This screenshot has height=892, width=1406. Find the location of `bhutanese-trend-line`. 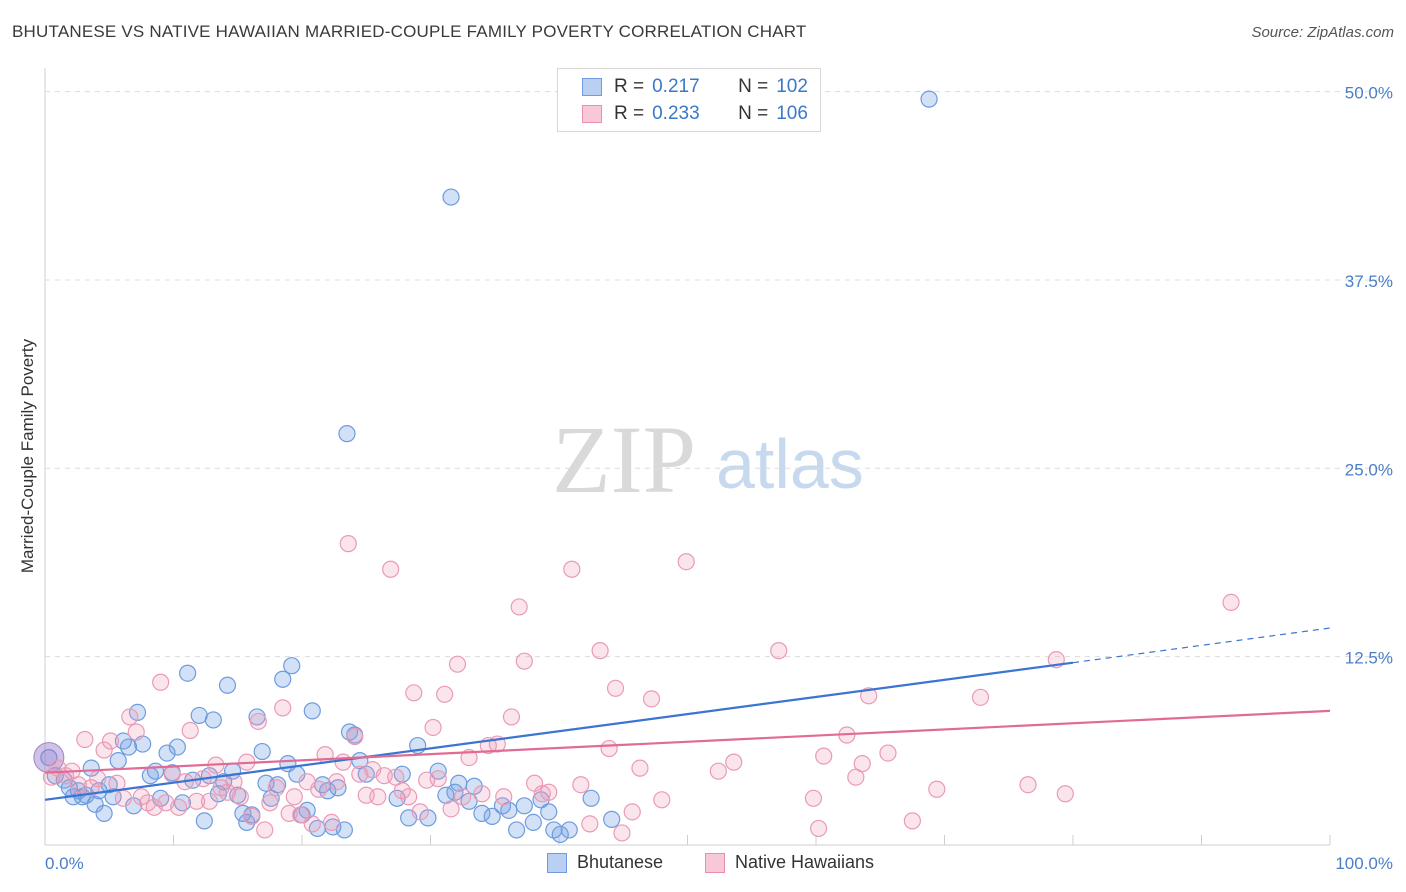

bhutanese-trend-line is located at coordinates (559, 731).